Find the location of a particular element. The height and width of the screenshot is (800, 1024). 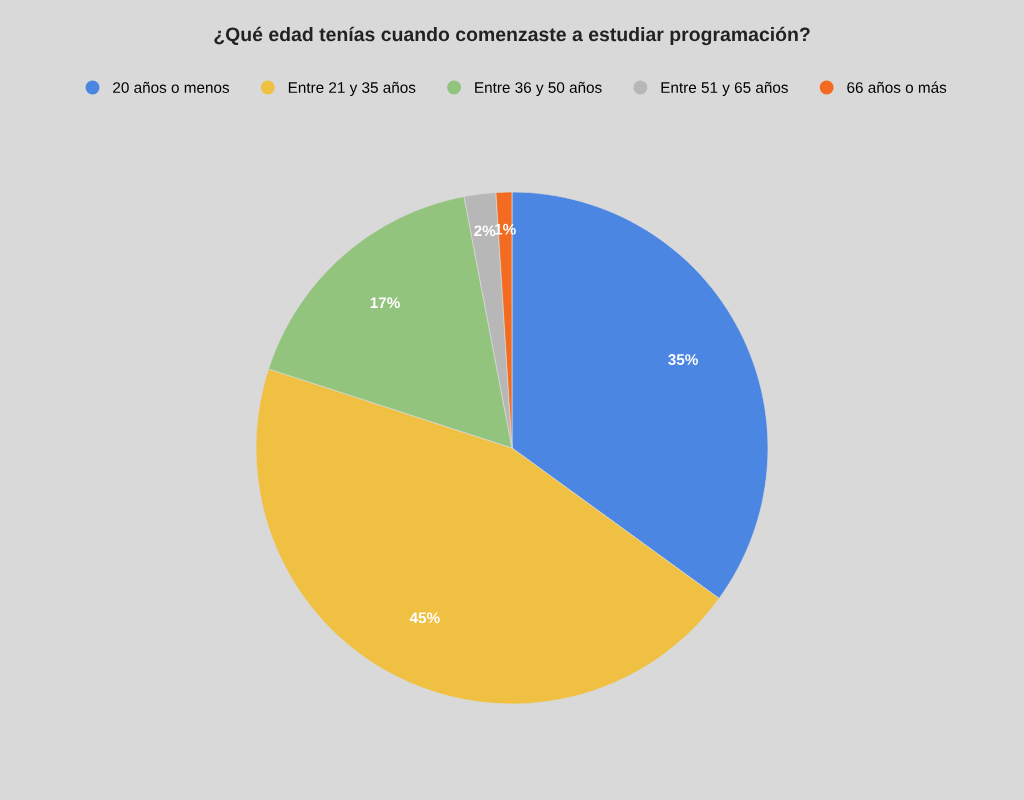

legend-label: Entre 36 y 50 años is located at coordinates (538, 88).